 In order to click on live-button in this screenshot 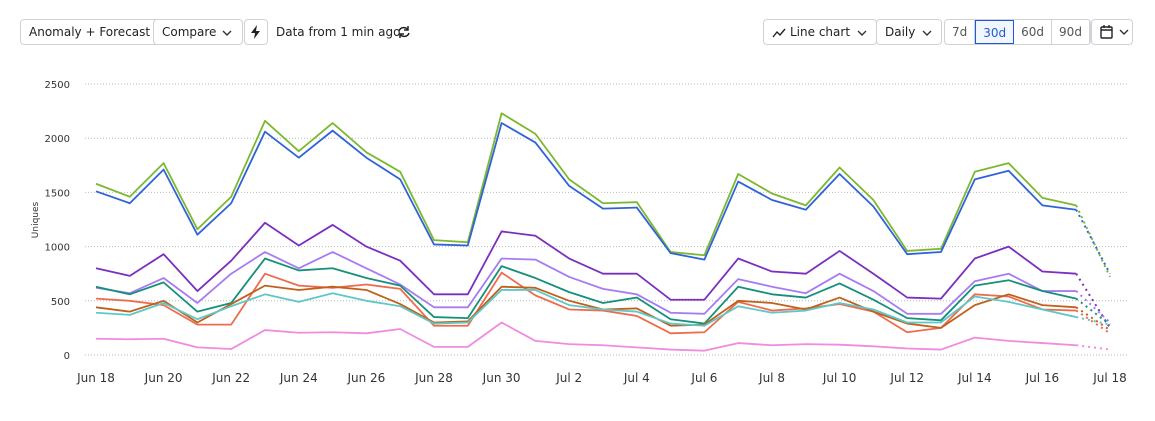, I will do `click(256, 32)`.